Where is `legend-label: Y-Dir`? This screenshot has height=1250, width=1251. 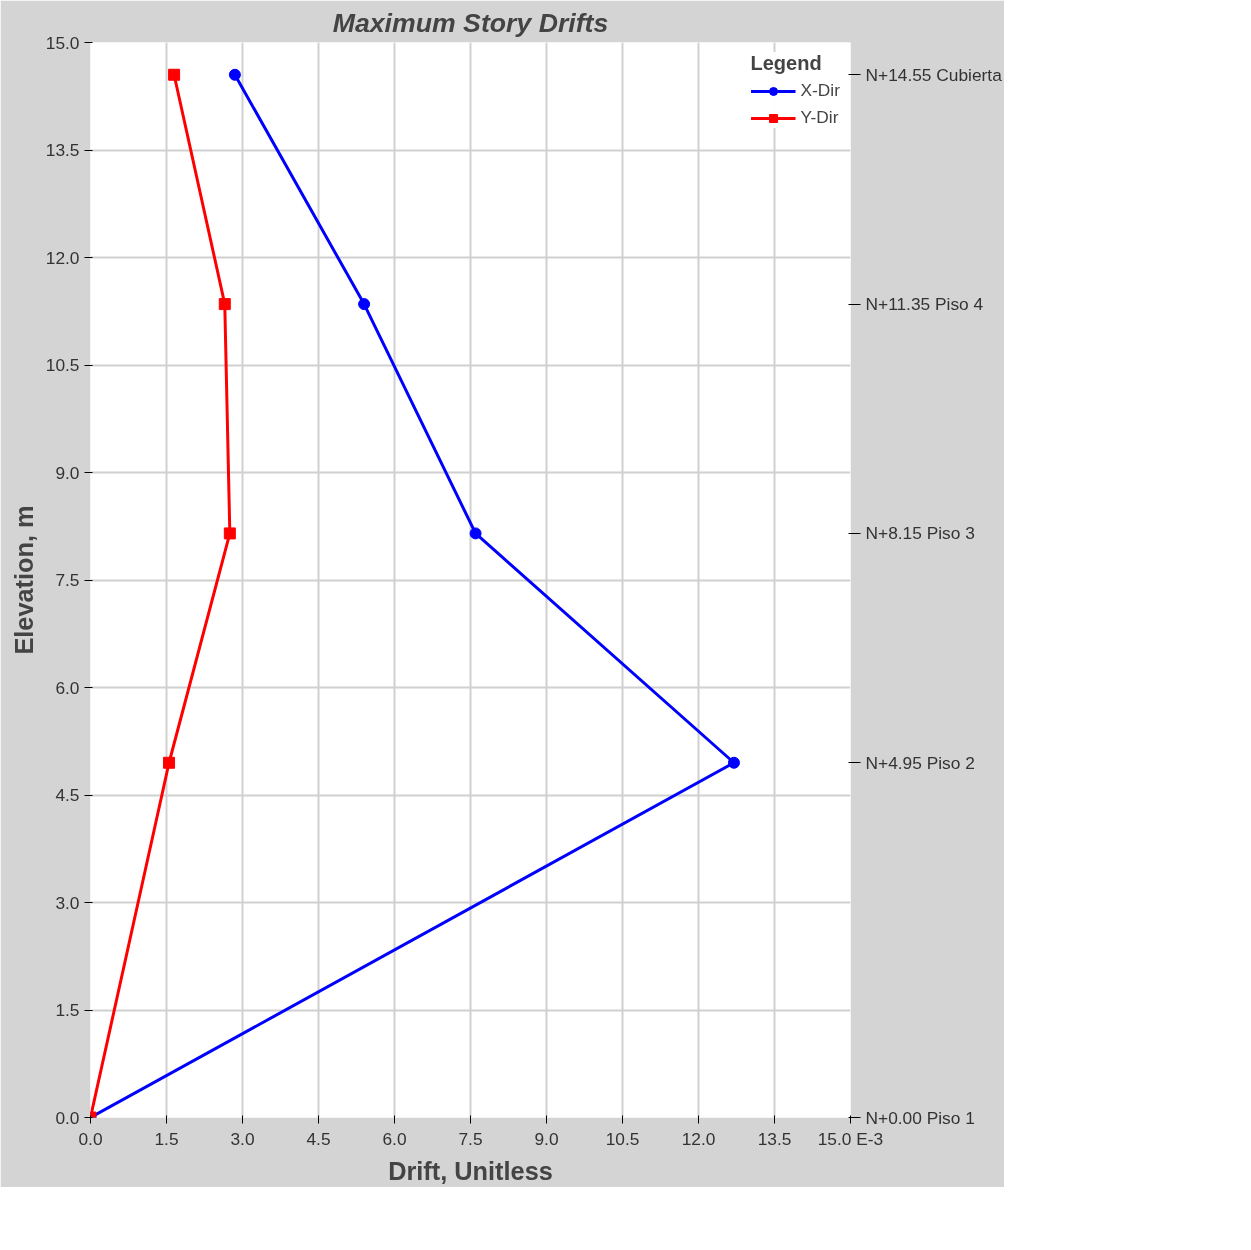
legend-label: Y-Dir is located at coordinates (819, 117).